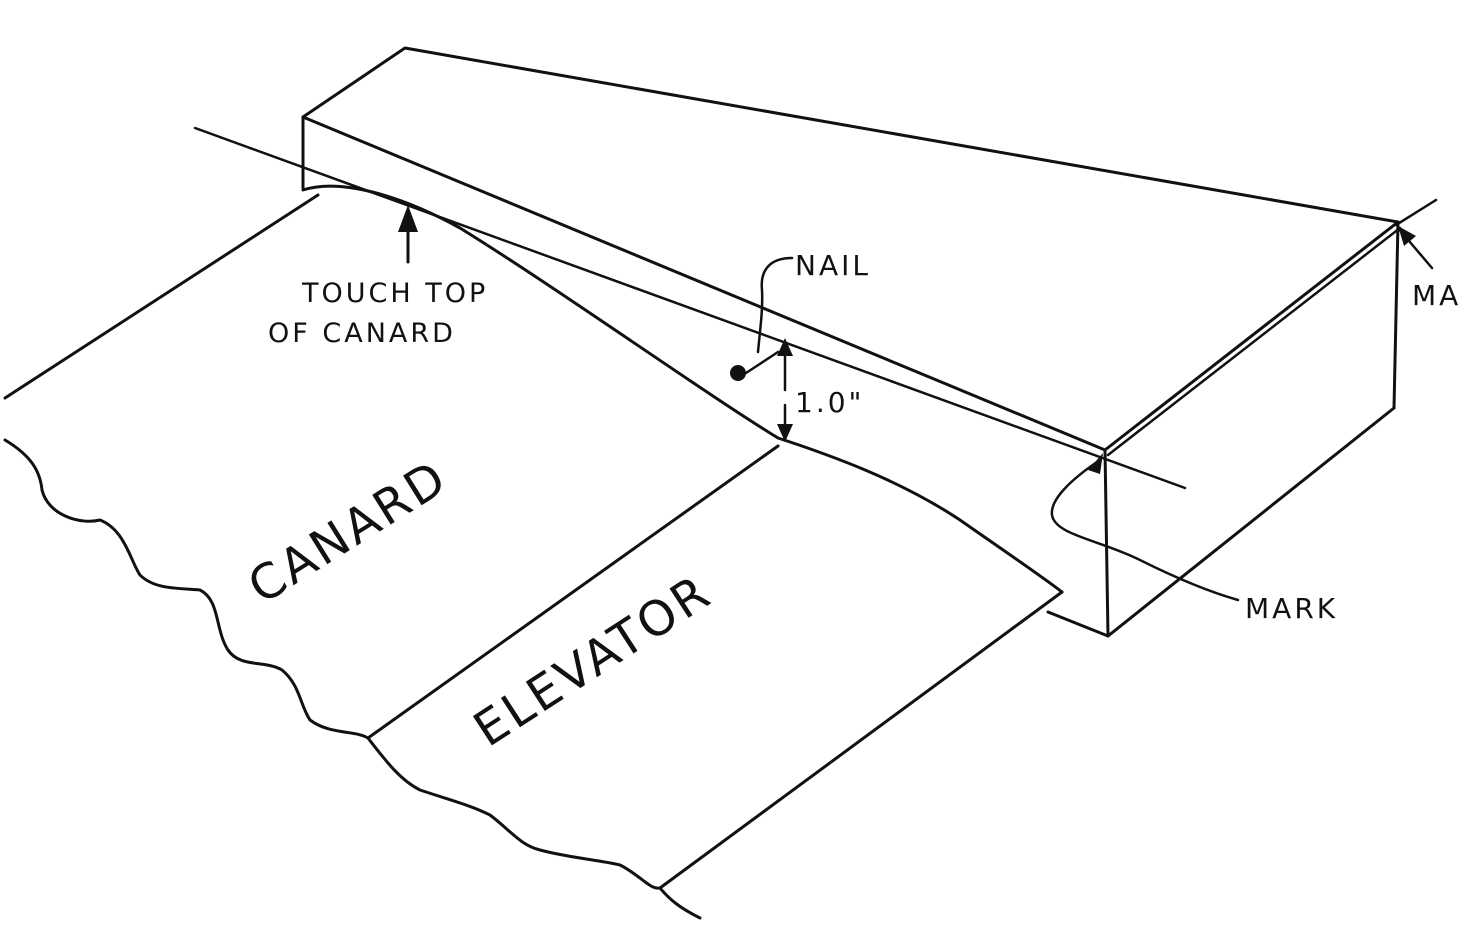 The height and width of the screenshot is (927, 1476). I want to click on dimension-down-arrow-icon, so click(785, 433).